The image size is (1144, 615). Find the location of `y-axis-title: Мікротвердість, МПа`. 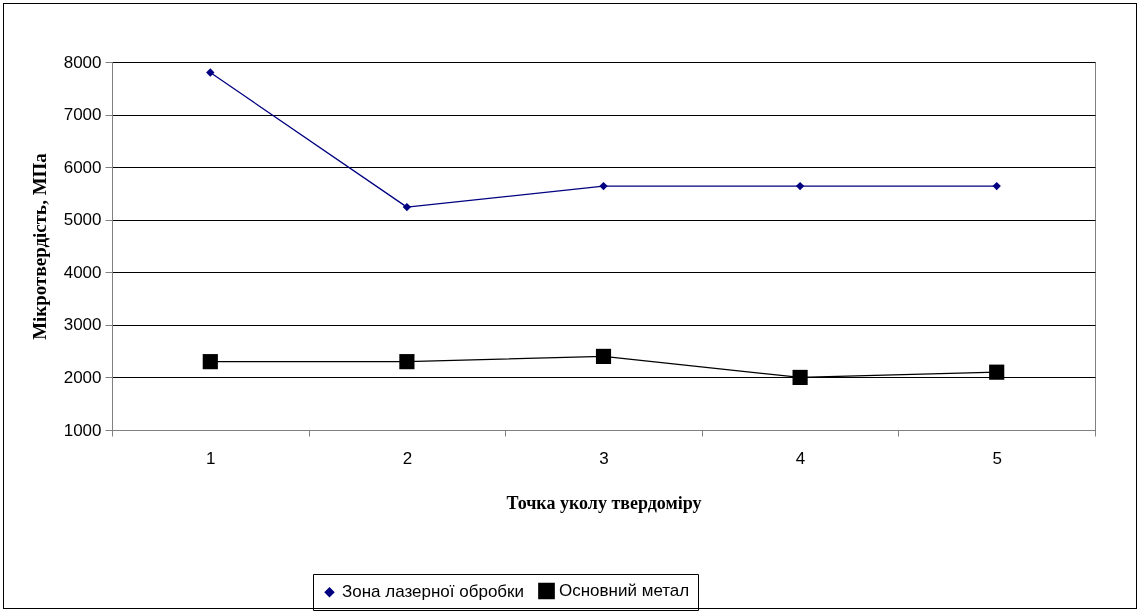

y-axis-title: Мікротвердість, МПа is located at coordinates (39, 246).